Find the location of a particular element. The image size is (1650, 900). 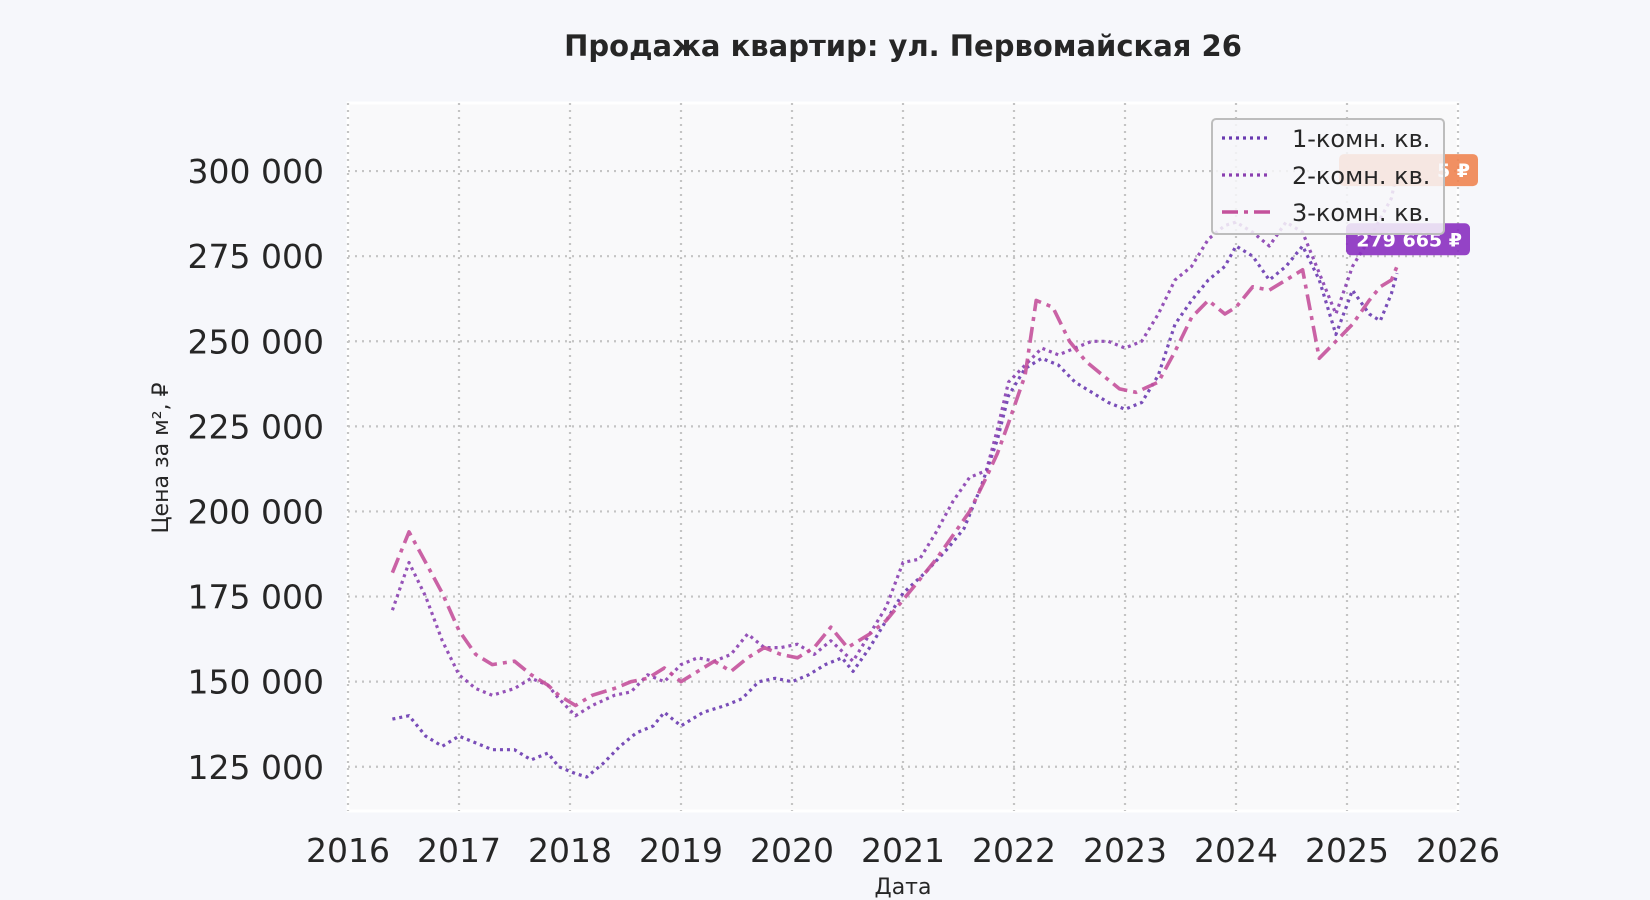

x-tick-label: 2017 is located at coordinates (459, 850).